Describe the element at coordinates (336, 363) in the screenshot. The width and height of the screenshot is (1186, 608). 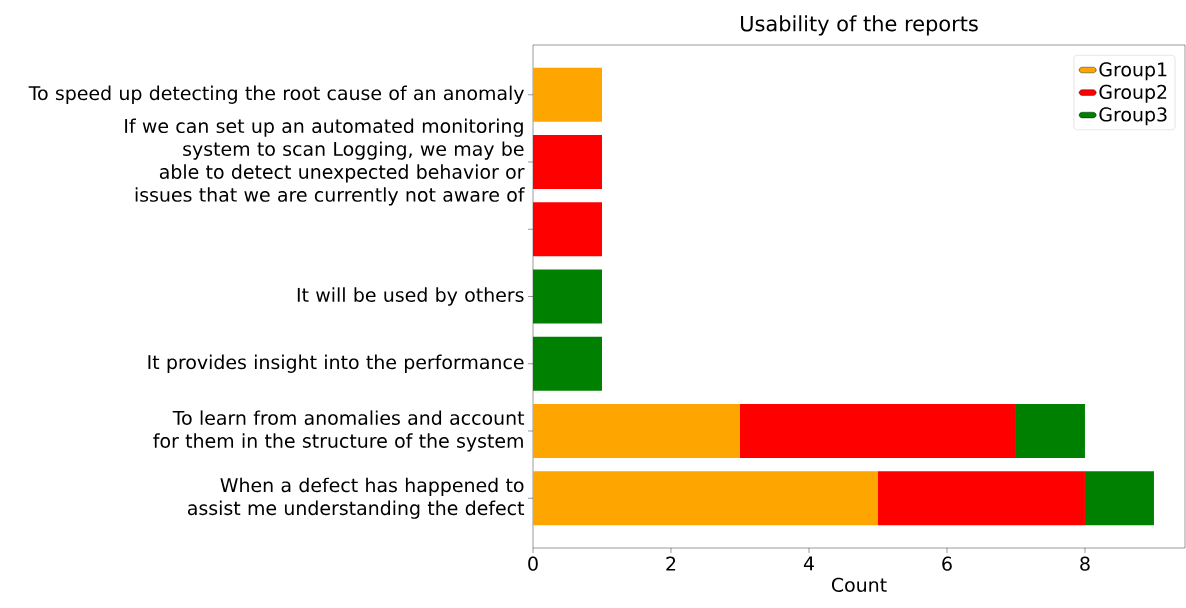
I see `y-tick-label: It provides insight into the performance` at that location.